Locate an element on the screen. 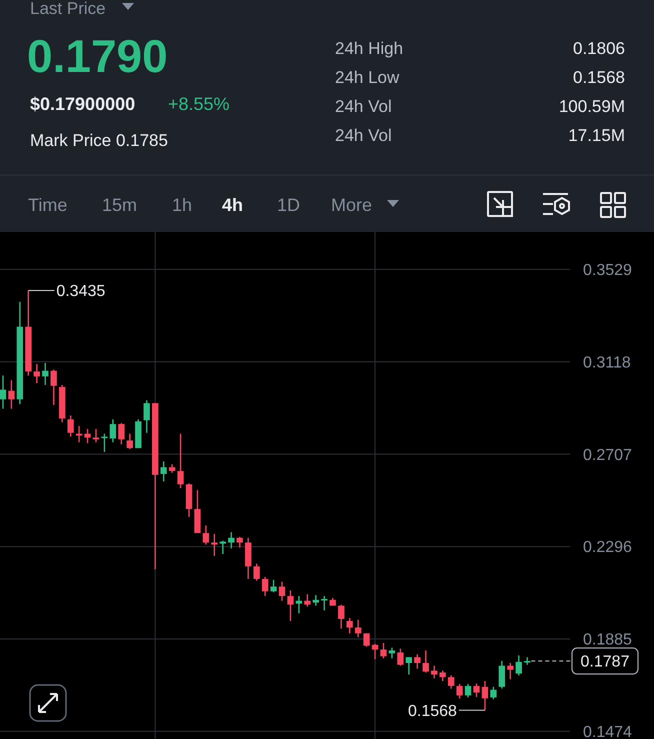  text: 24h High is located at coordinates (369, 48).